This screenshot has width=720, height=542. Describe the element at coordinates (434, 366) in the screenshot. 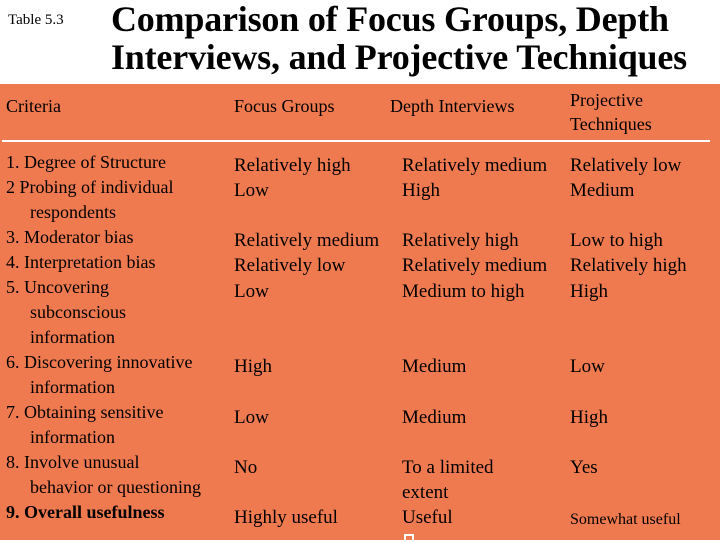

I see `depth-row-6: Medium` at that location.